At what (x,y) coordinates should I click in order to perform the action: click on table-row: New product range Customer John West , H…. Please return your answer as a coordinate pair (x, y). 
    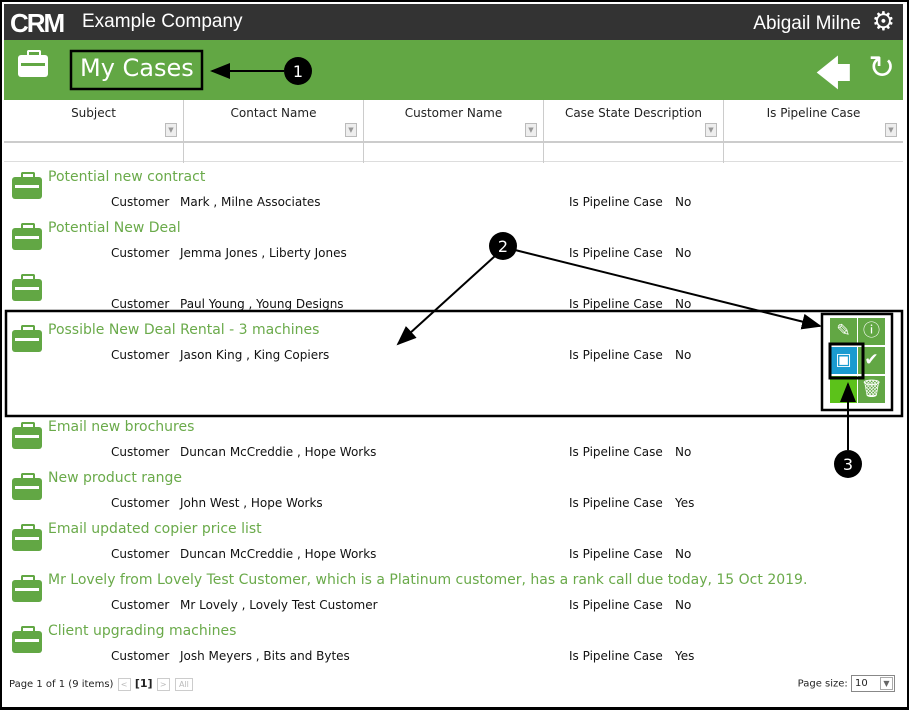
    Looking at the image, I should click on (453, 491).